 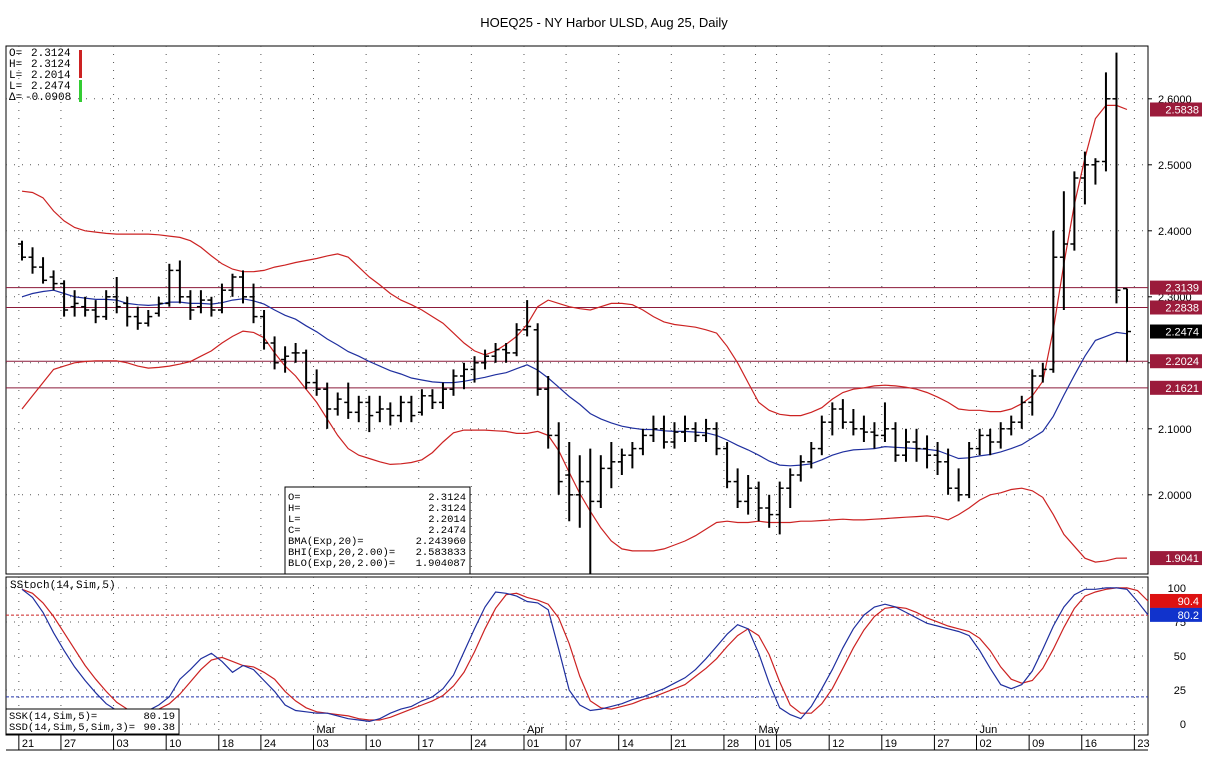 I want to click on month-label: Mar, so click(x=326, y=730).